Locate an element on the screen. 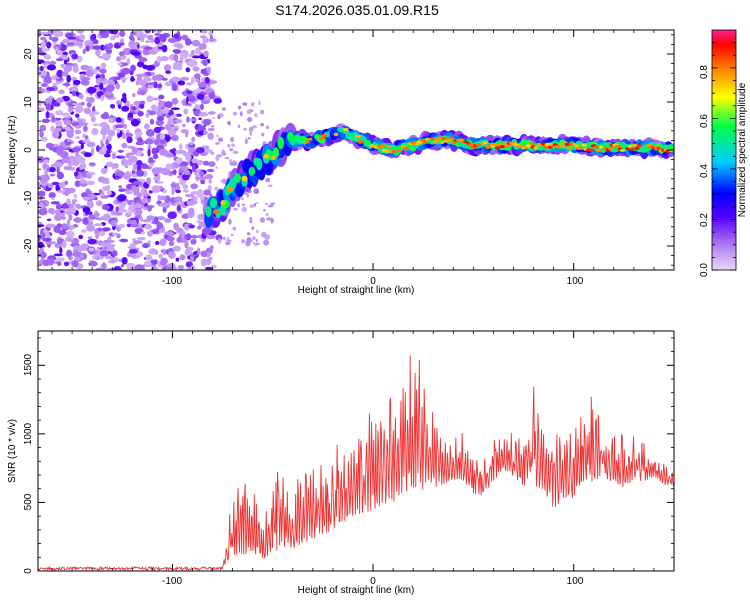 Image resolution: width=750 pixels, height=600 pixels. chart-title: S174.2026.035.01.09.R15 is located at coordinates (357, 10).